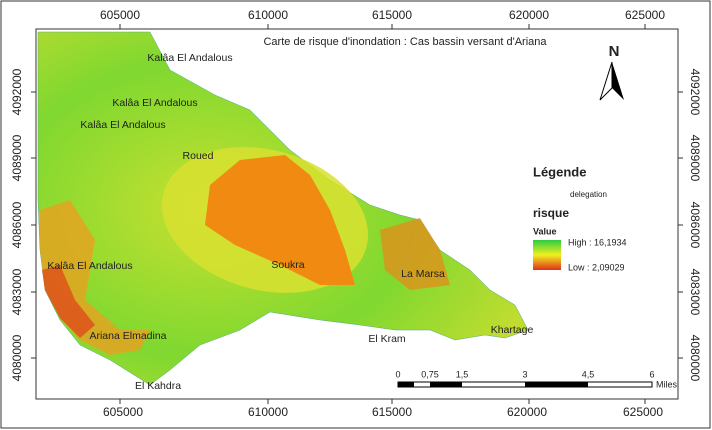 The width and height of the screenshot is (712, 430). What do you see at coordinates (614, 51) in the screenshot?
I see `north-label: N` at bounding box center [614, 51].